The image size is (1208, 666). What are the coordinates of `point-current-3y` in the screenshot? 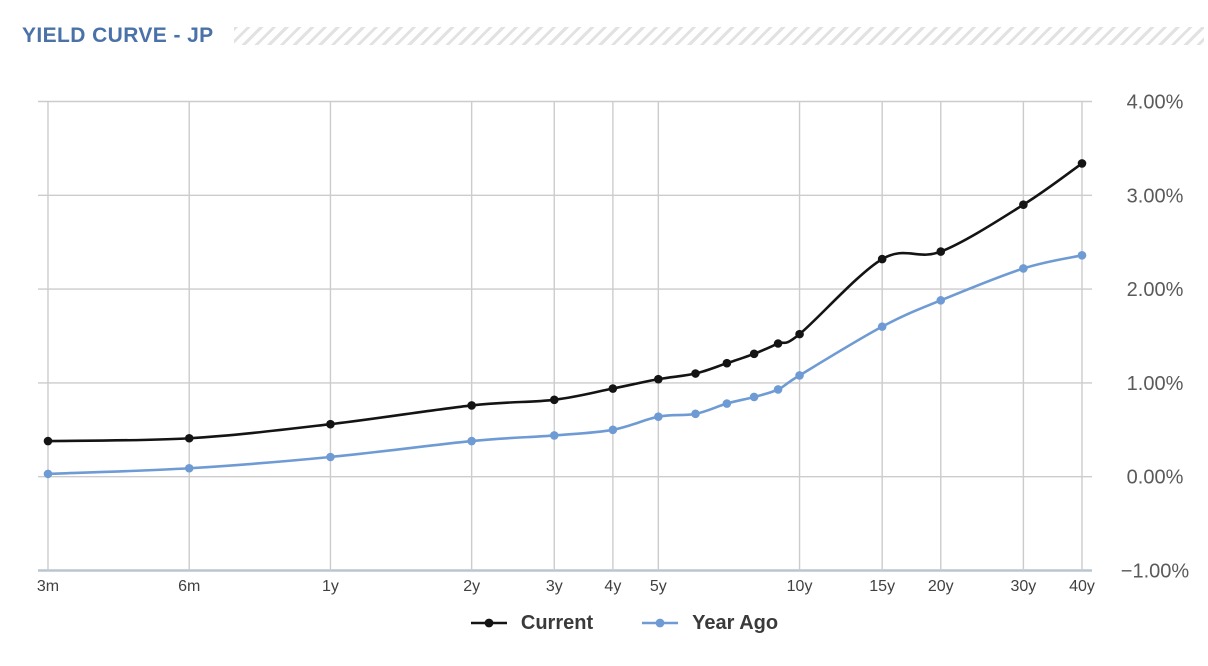 It's located at (554, 400).